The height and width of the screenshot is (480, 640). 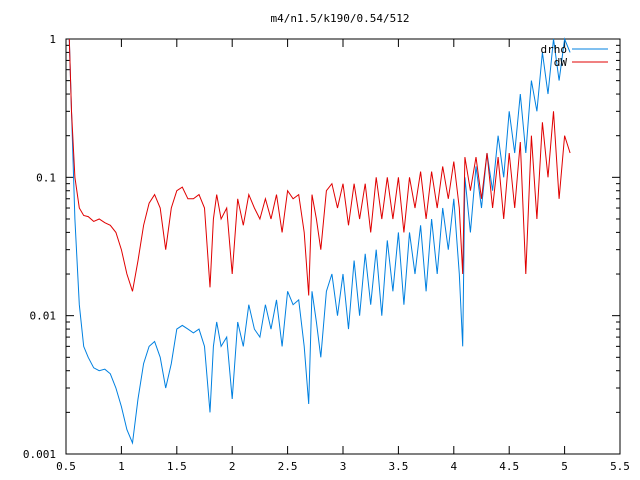 I want to click on x-tick-label: 1.5, so click(x=177, y=466).